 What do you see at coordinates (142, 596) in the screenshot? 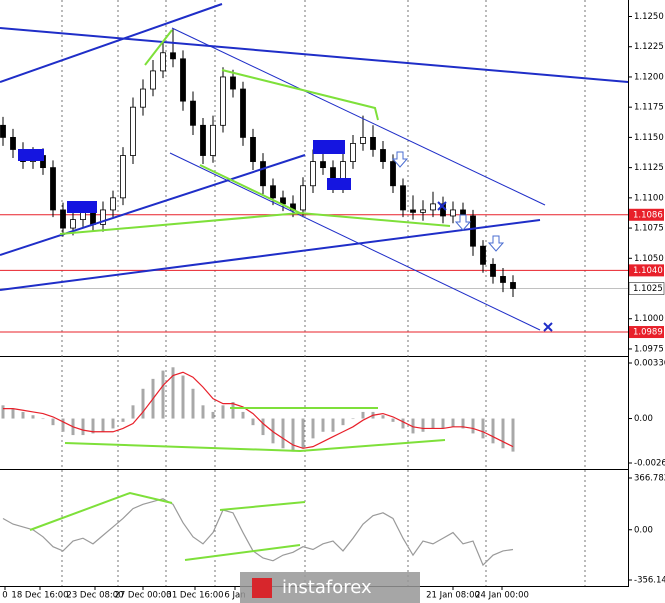
I see `x-tick-label: 27 Dec 00:00` at bounding box center [142, 596].